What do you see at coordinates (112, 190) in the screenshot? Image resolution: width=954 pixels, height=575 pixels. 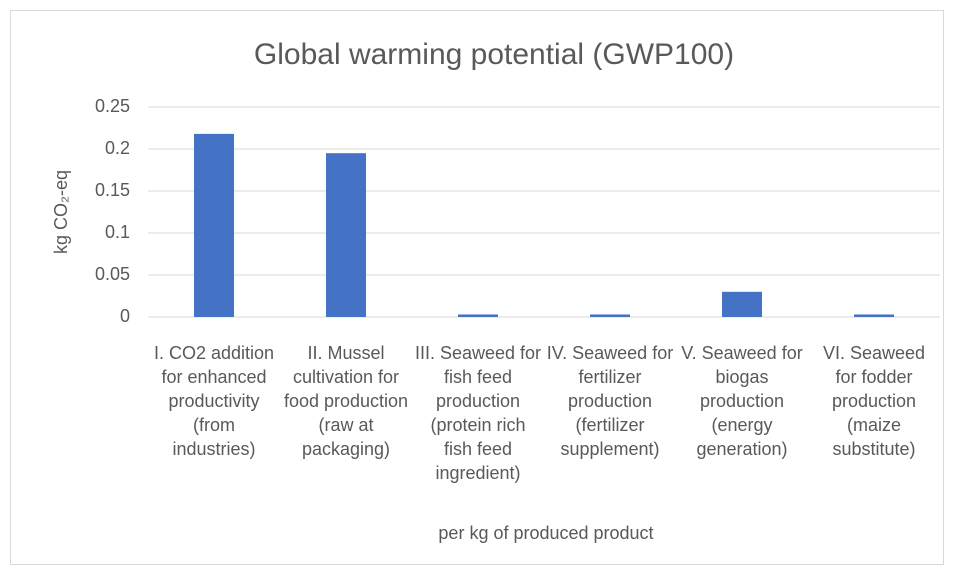 I see `y-tick-label: 0.15` at bounding box center [112, 190].